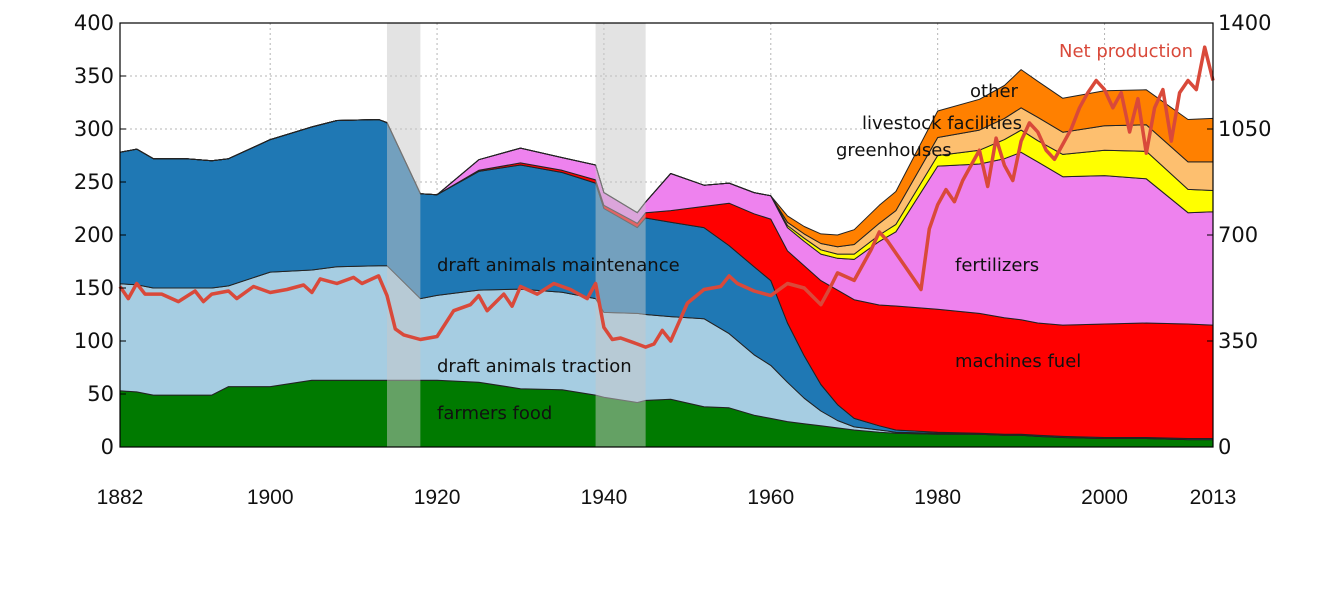  I want to click on left-tick-200: 200, so click(94, 235).